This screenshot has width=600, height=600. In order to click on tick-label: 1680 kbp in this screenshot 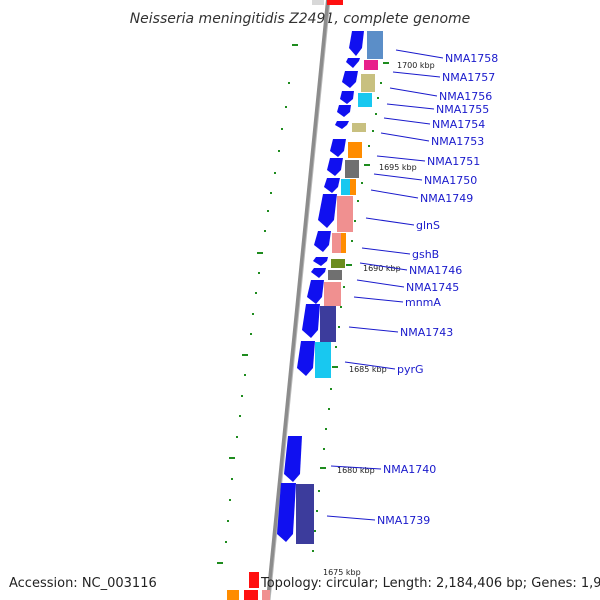, I will do `click(356, 470)`.